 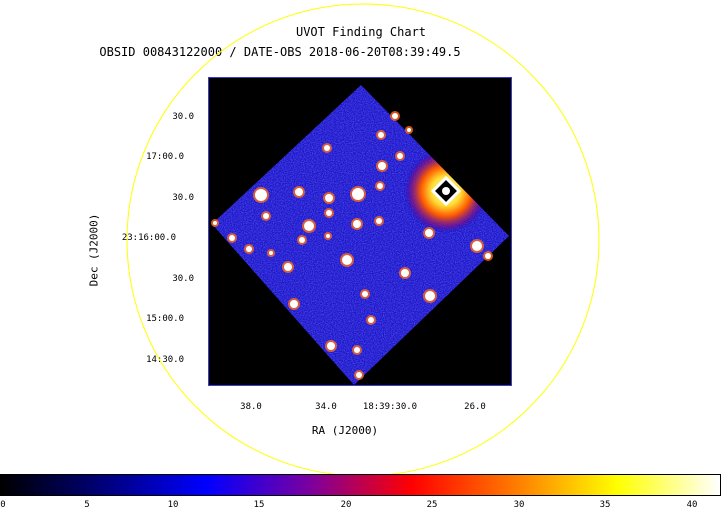 What do you see at coordinates (173, 505) in the screenshot?
I see `colorbar-tick: 10` at bounding box center [173, 505].